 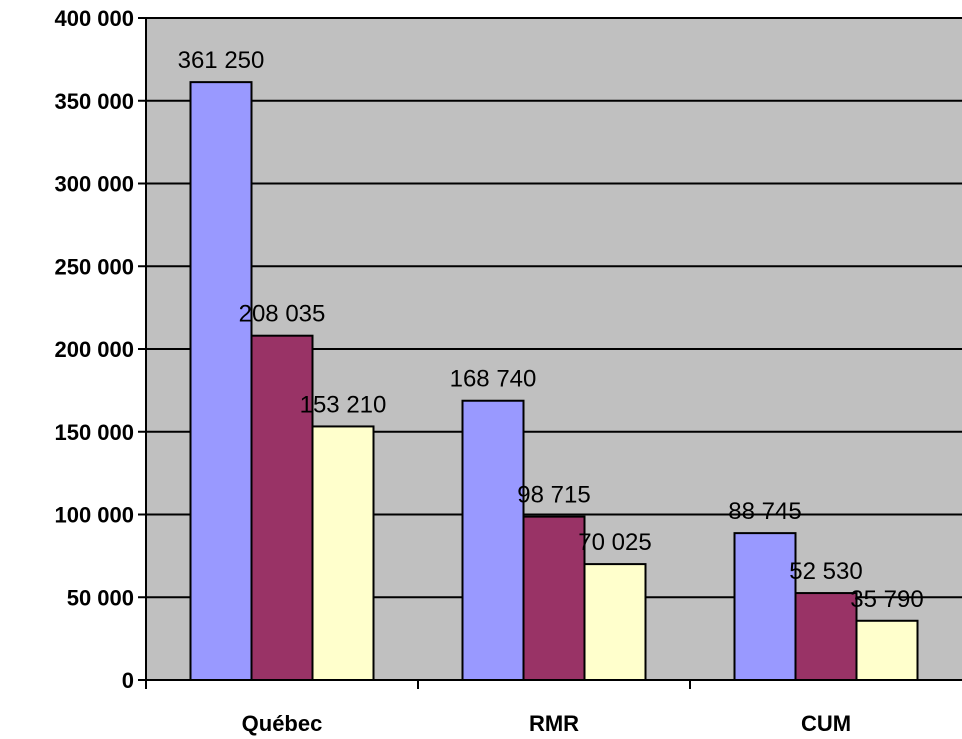 I want to click on y-tick-label: 0, so click(x=128, y=680).